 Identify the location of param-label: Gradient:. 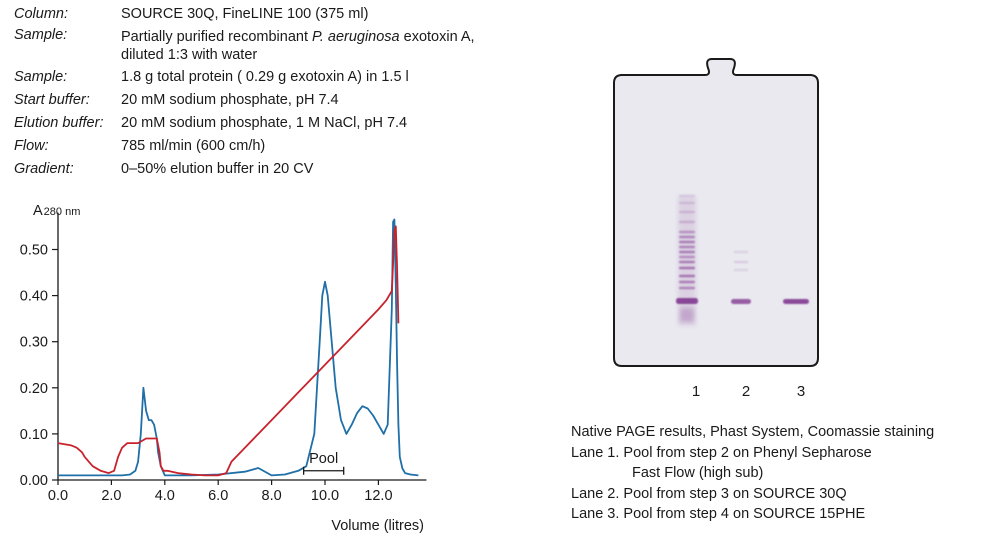
(44, 169).